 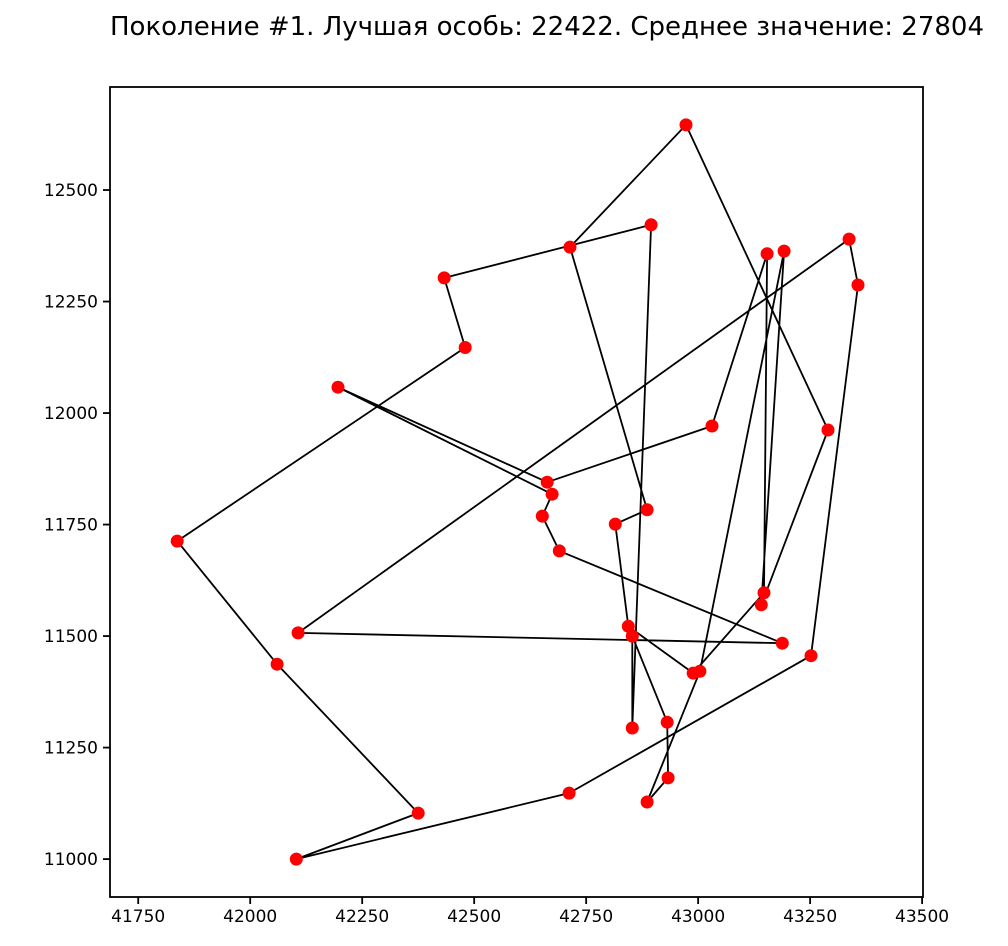 I want to click on x-axis-tick-label: 43000, so click(x=698, y=917).